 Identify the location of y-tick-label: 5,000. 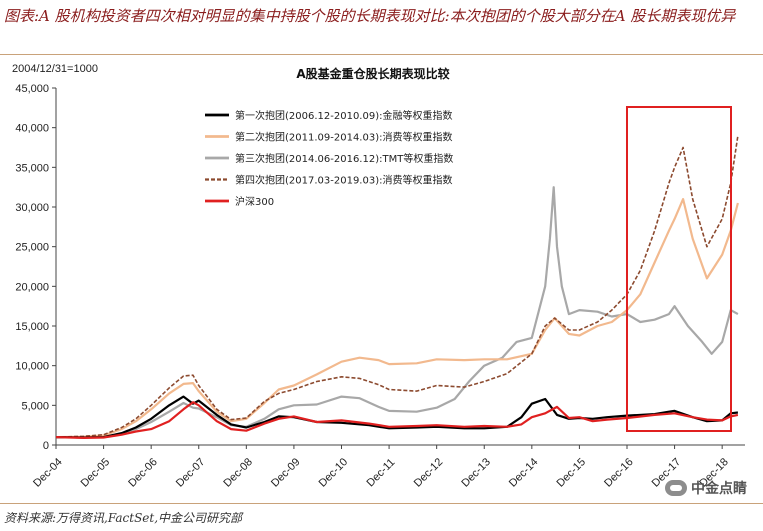
(35, 406).